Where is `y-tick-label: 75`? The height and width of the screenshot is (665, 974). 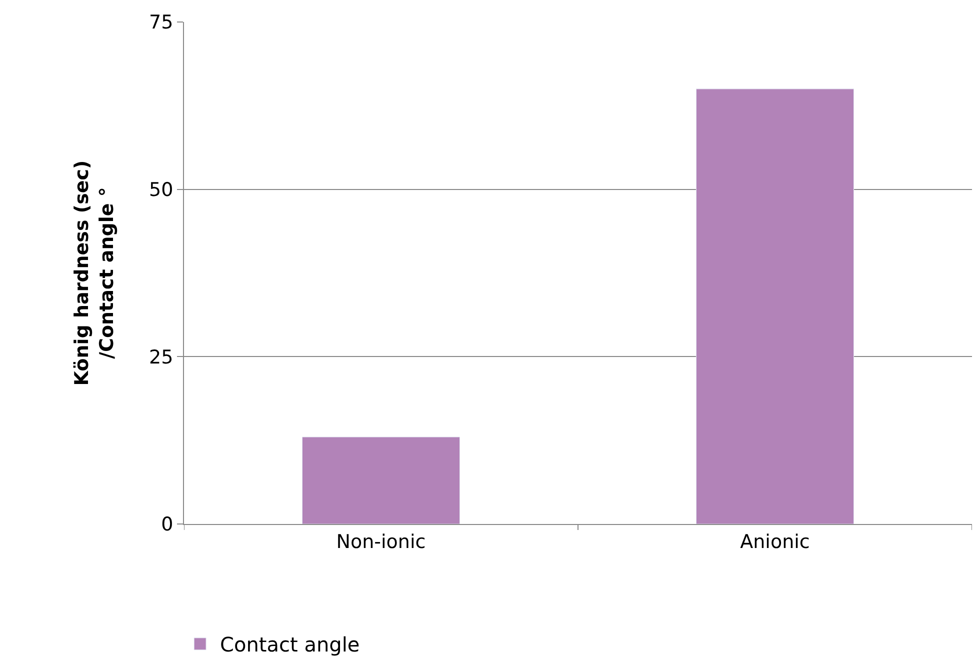
y-tick-label: 75 is located at coordinates (161, 23).